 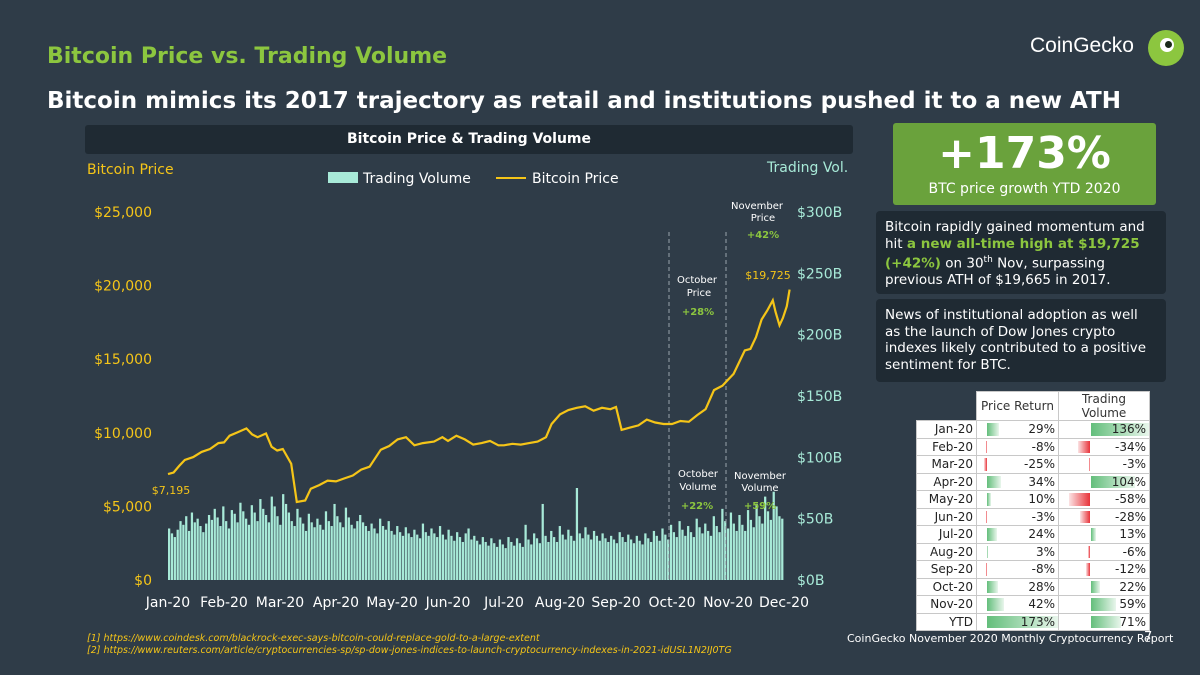 I want to click on table-month: Feb-20, so click(x=946, y=446).